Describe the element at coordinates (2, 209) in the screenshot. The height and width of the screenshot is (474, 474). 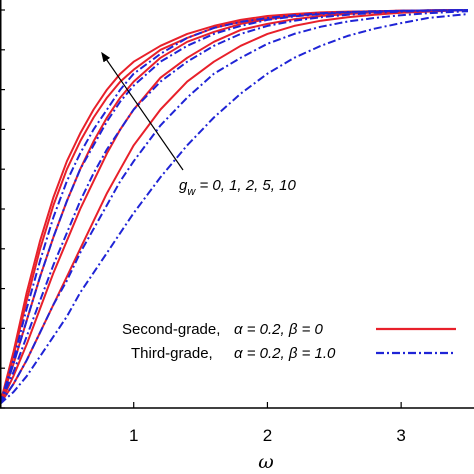
I see `y-ticks` at that location.